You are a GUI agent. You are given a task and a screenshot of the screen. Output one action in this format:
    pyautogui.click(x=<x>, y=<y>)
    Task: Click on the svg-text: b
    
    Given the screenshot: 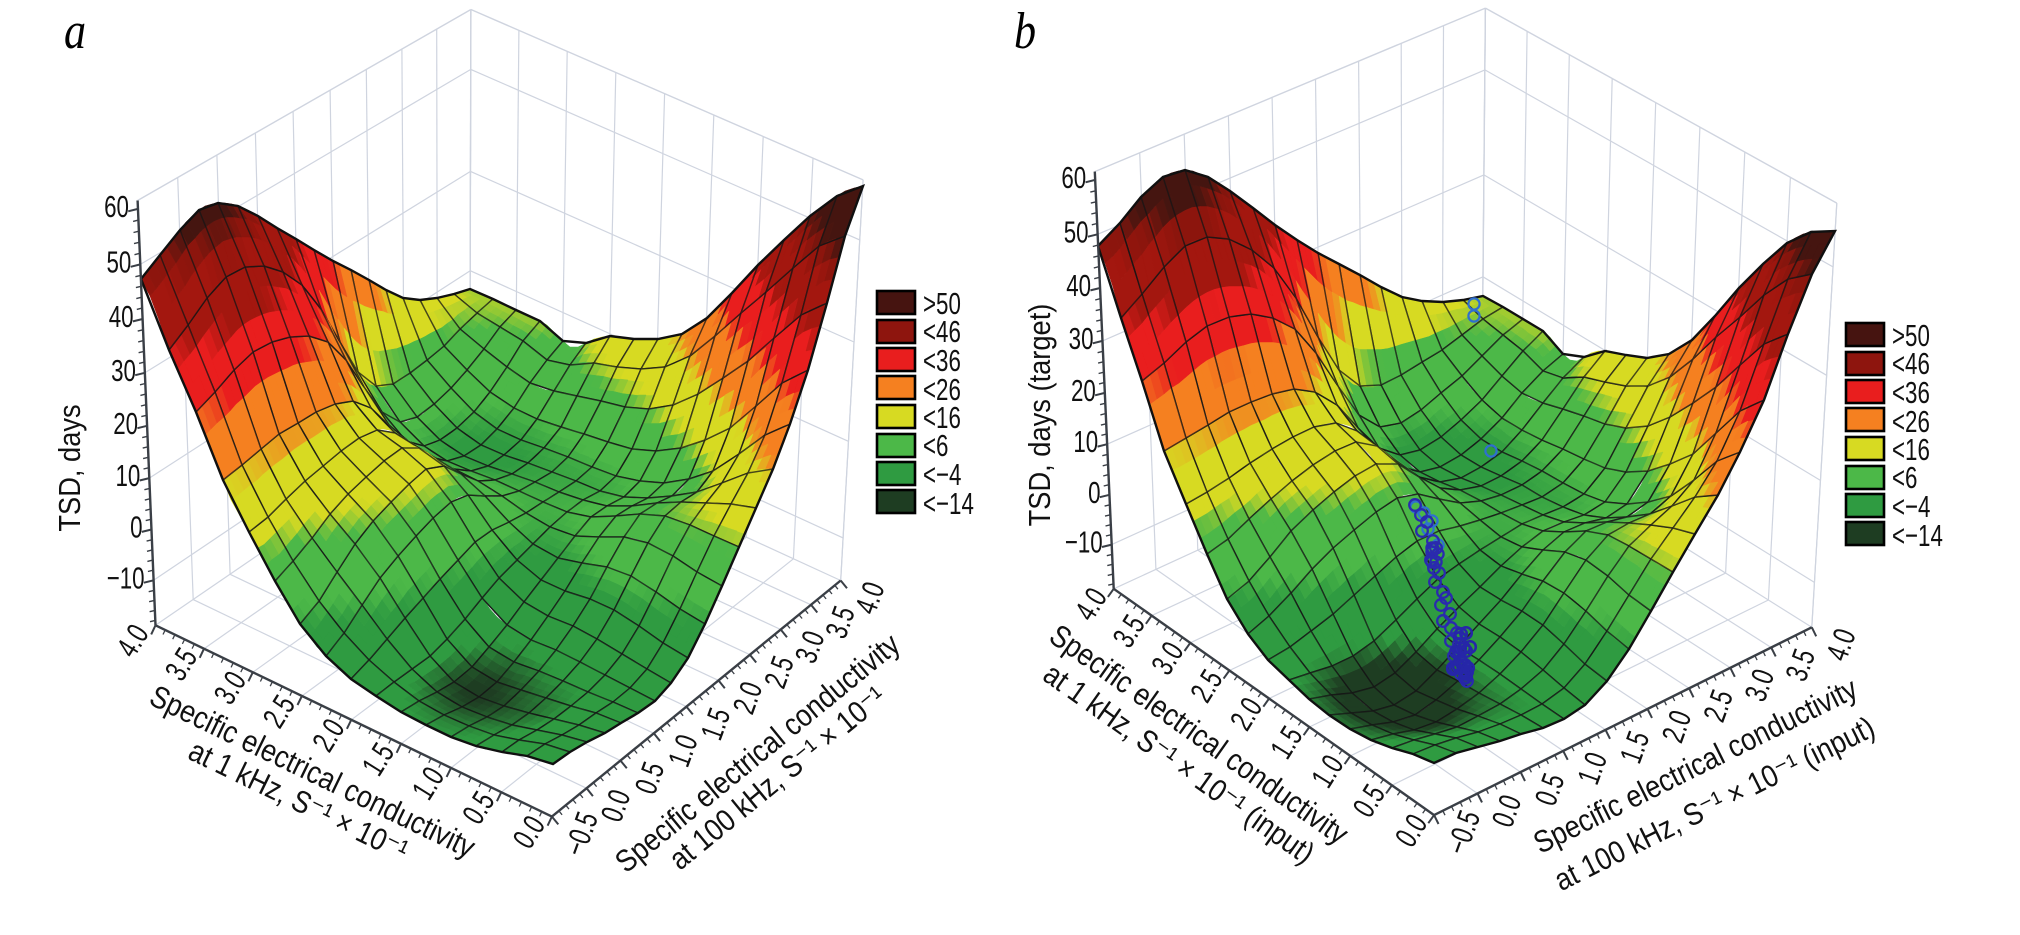 What is the action you would take?
    pyautogui.click(x=1025, y=31)
    